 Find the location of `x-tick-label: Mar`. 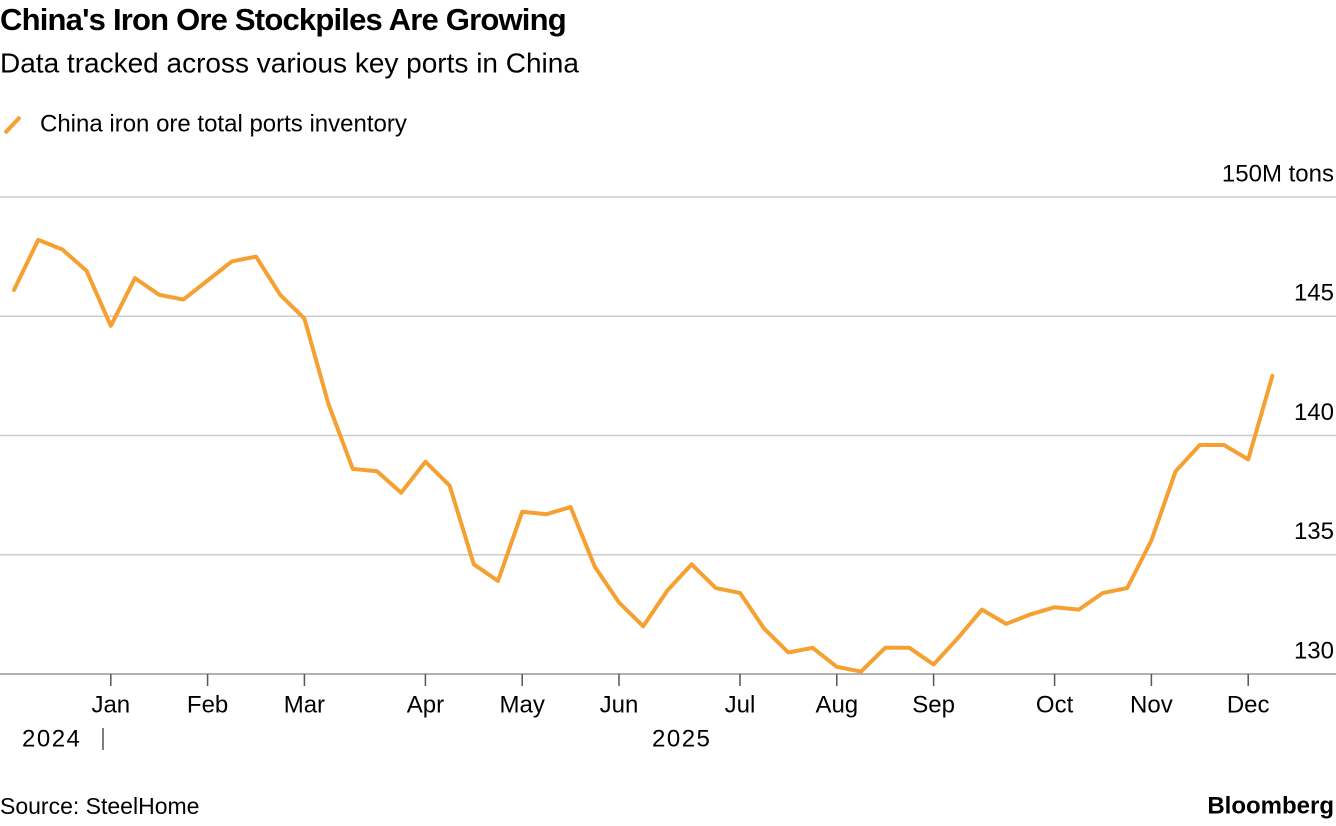

x-tick-label: Mar is located at coordinates (304, 704).